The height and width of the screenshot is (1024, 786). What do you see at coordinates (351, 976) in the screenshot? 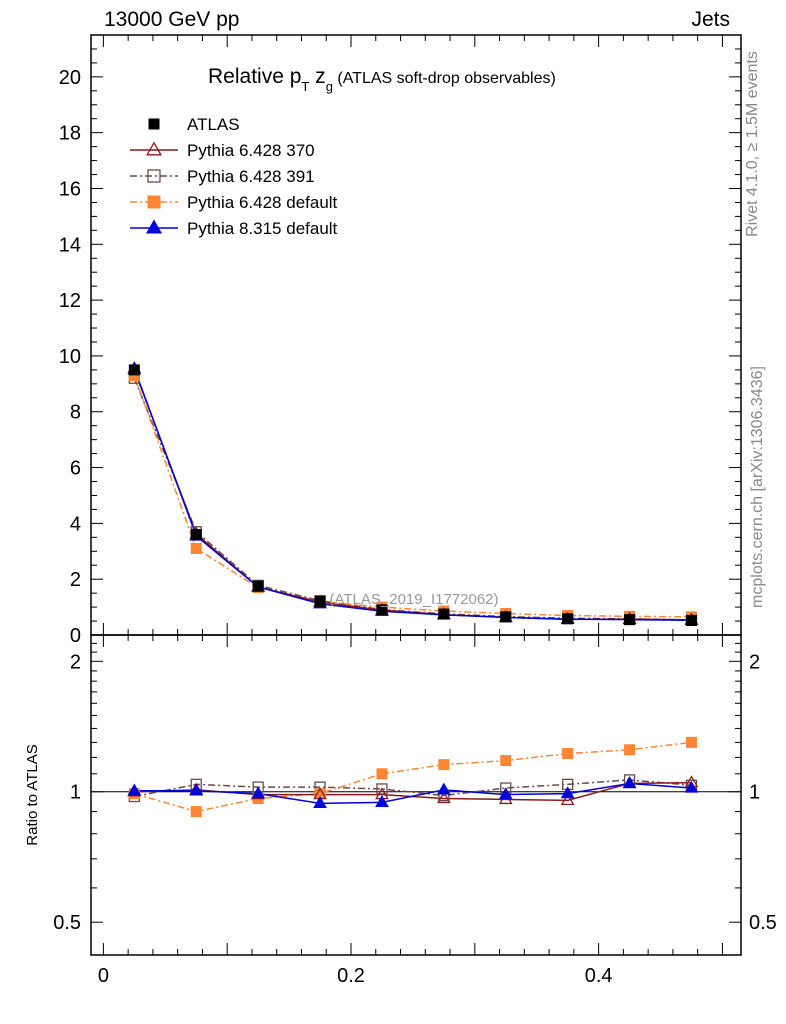
I see `x-tick-label: 0.2` at bounding box center [351, 976].